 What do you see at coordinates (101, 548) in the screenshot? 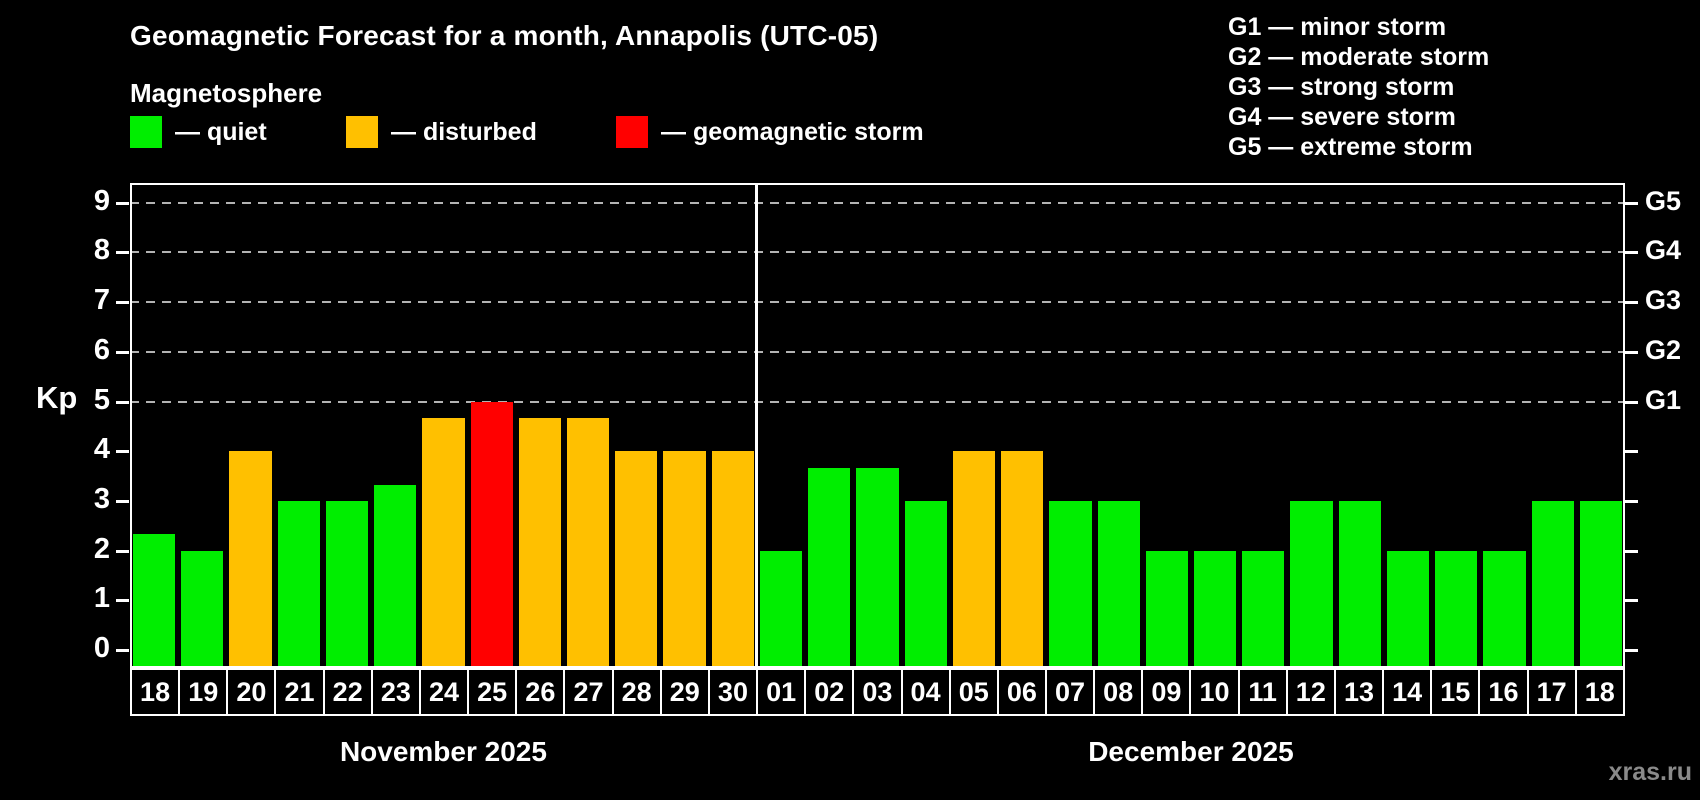
I see `y-tick-label: 2` at bounding box center [101, 548].